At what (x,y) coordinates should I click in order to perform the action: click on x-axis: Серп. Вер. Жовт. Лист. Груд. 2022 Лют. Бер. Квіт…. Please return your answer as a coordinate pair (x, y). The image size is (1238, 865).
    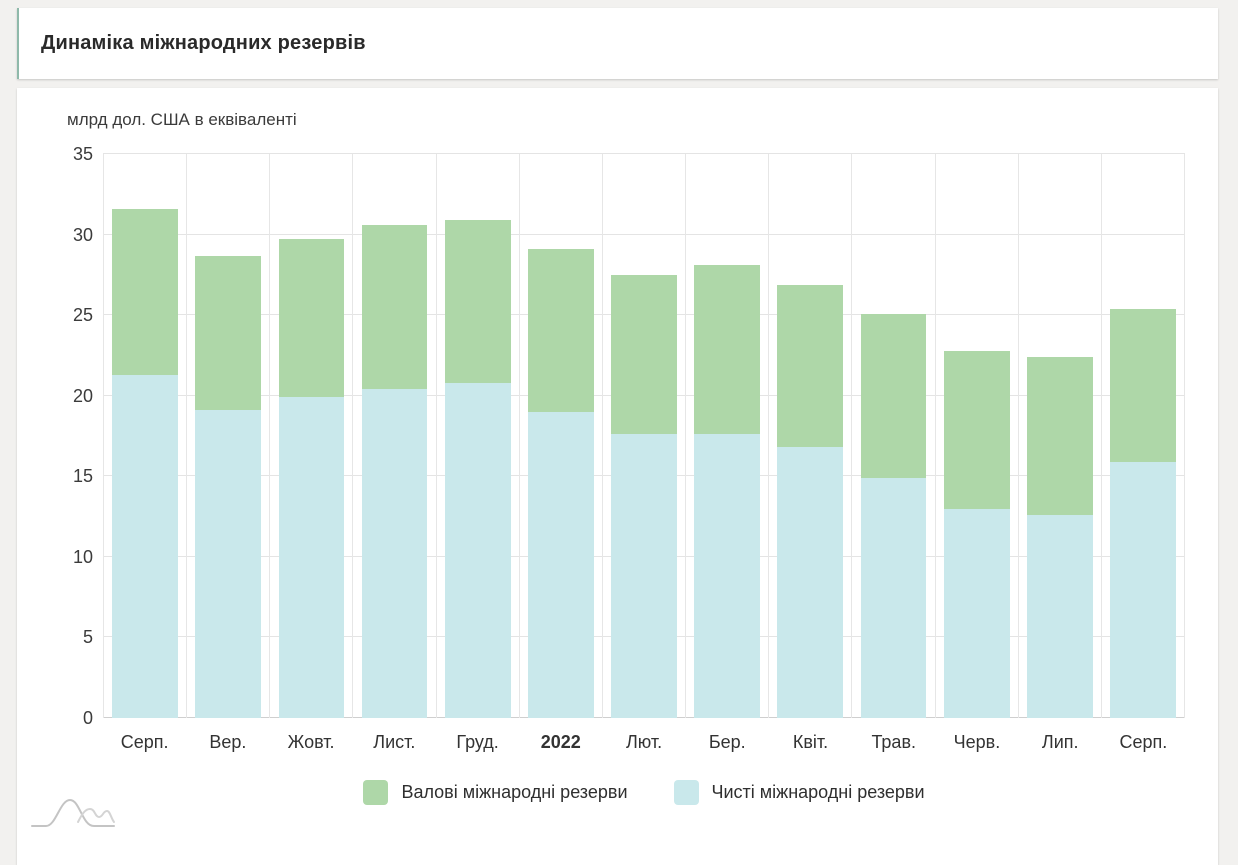
    Looking at the image, I should click on (644, 742).